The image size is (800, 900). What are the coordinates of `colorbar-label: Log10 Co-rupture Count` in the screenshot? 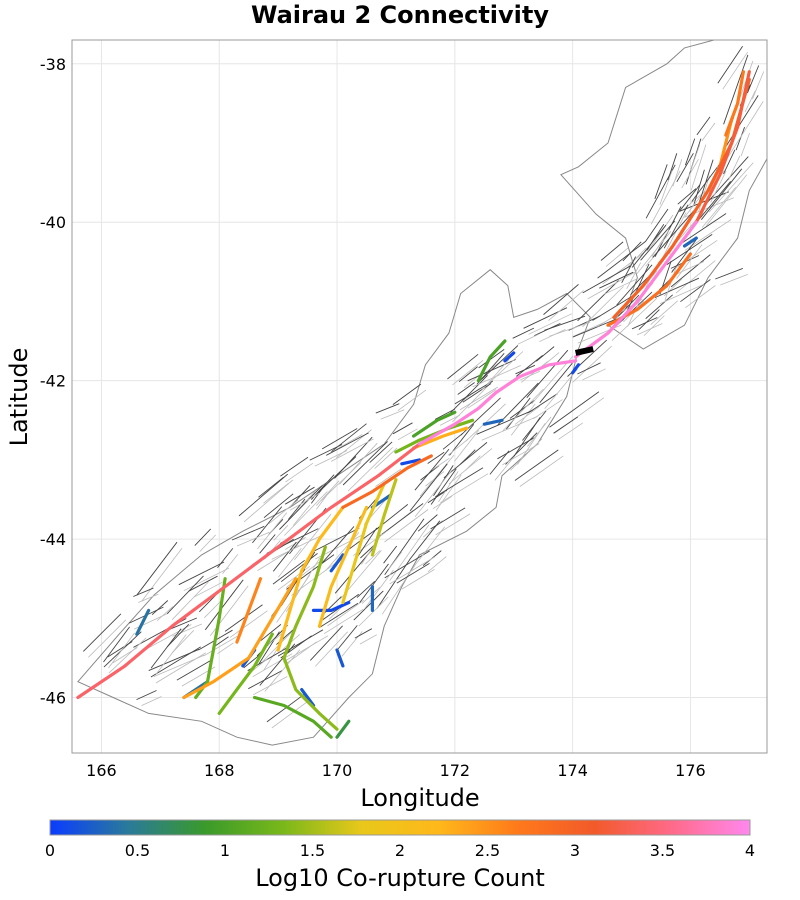 It's located at (400, 878).